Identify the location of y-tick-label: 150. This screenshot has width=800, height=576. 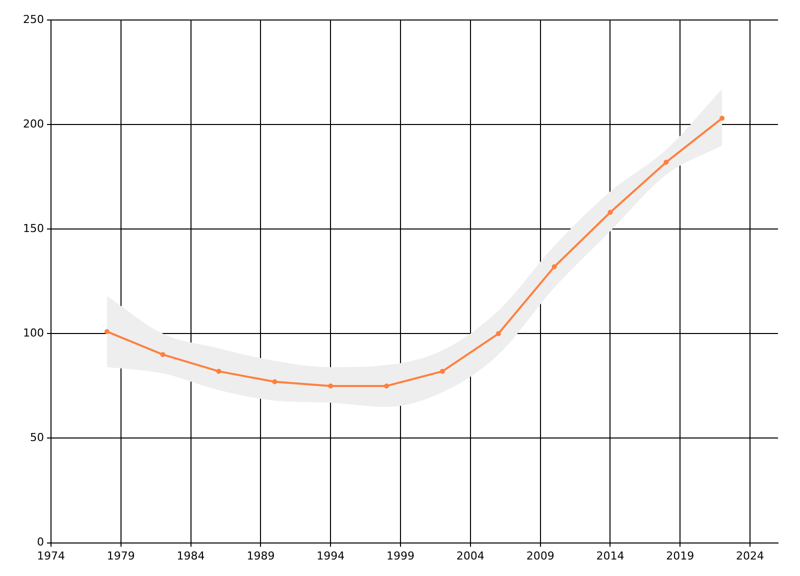
(33, 228).